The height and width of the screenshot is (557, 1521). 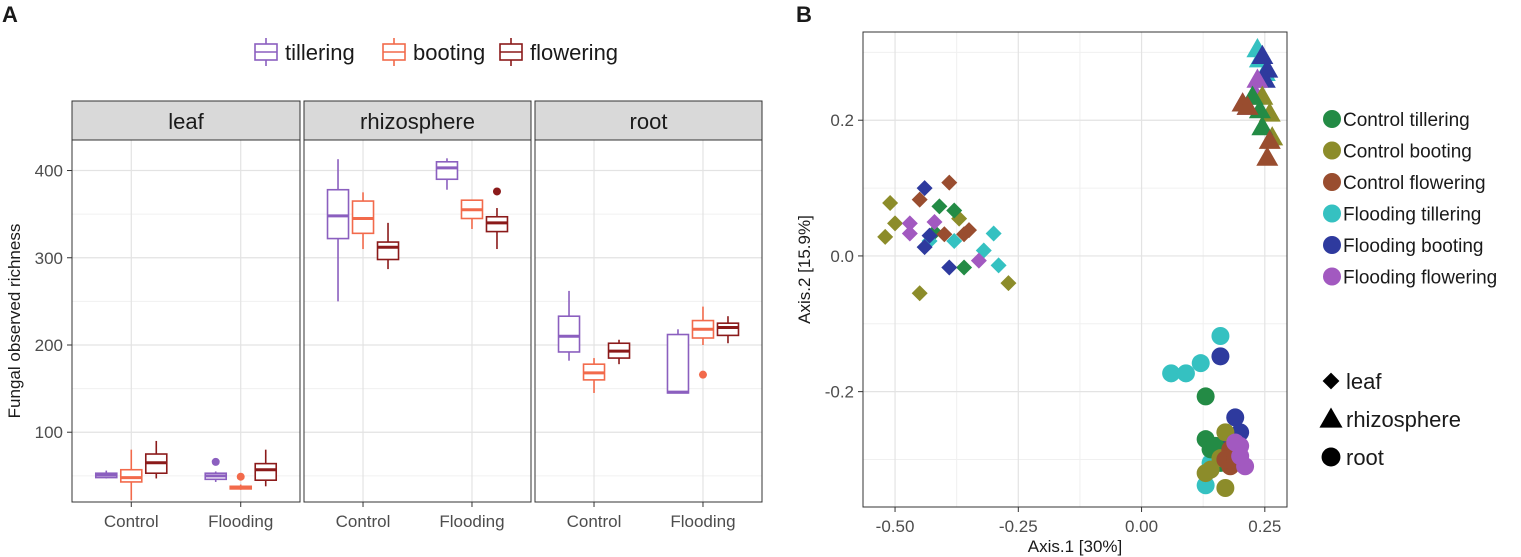 I want to click on box-root-flooding-flowering, so click(x=728, y=329).